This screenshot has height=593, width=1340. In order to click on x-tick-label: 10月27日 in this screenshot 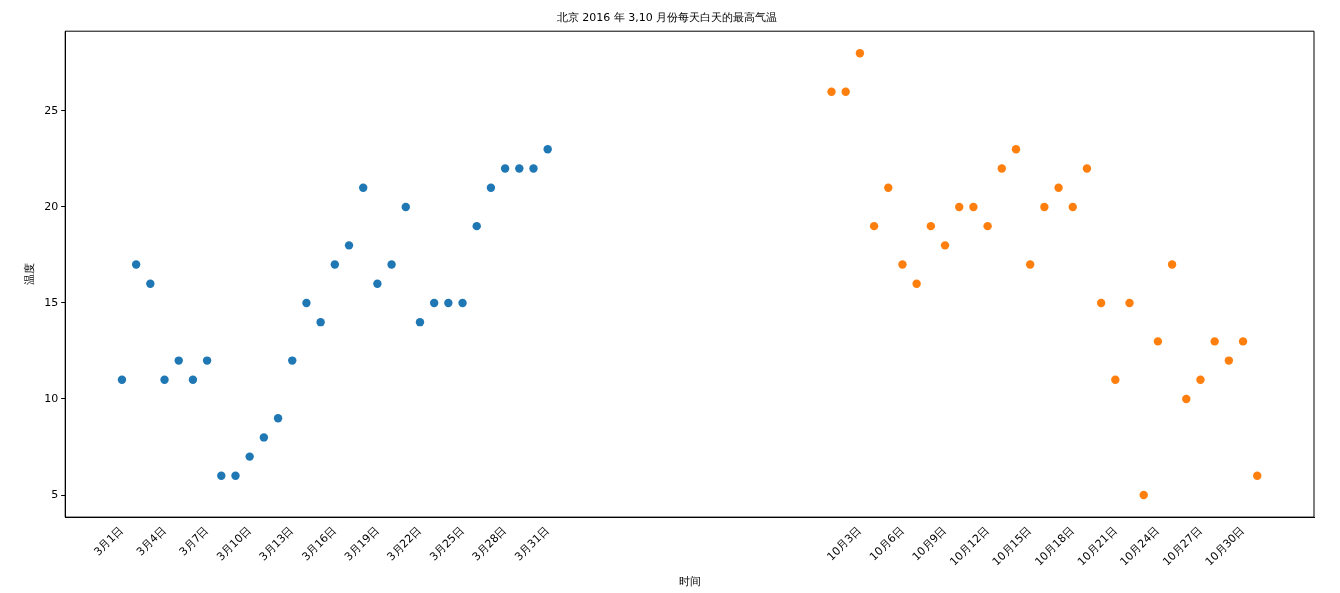, I will do `click(1182, 546)`.